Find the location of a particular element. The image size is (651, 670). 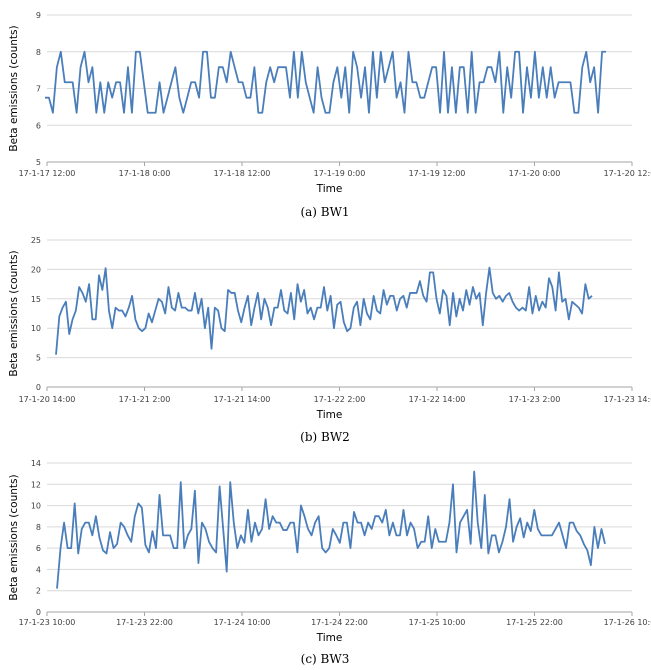

y-tick-label: 12 is located at coordinates (36, 484).